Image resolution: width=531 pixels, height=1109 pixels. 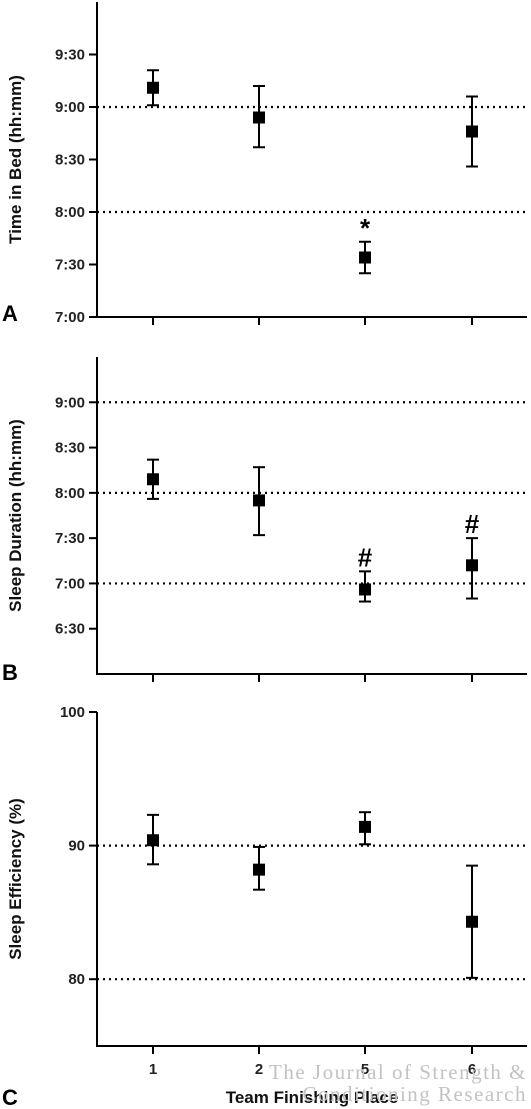 I want to click on y-tick-label: 80, so click(x=76, y=979).